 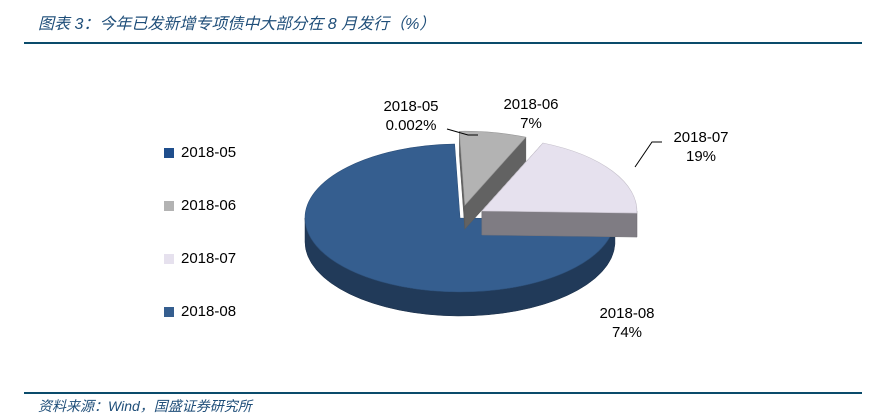 What do you see at coordinates (530, 104) in the screenshot?
I see `data-label-category: 2018-06` at bounding box center [530, 104].